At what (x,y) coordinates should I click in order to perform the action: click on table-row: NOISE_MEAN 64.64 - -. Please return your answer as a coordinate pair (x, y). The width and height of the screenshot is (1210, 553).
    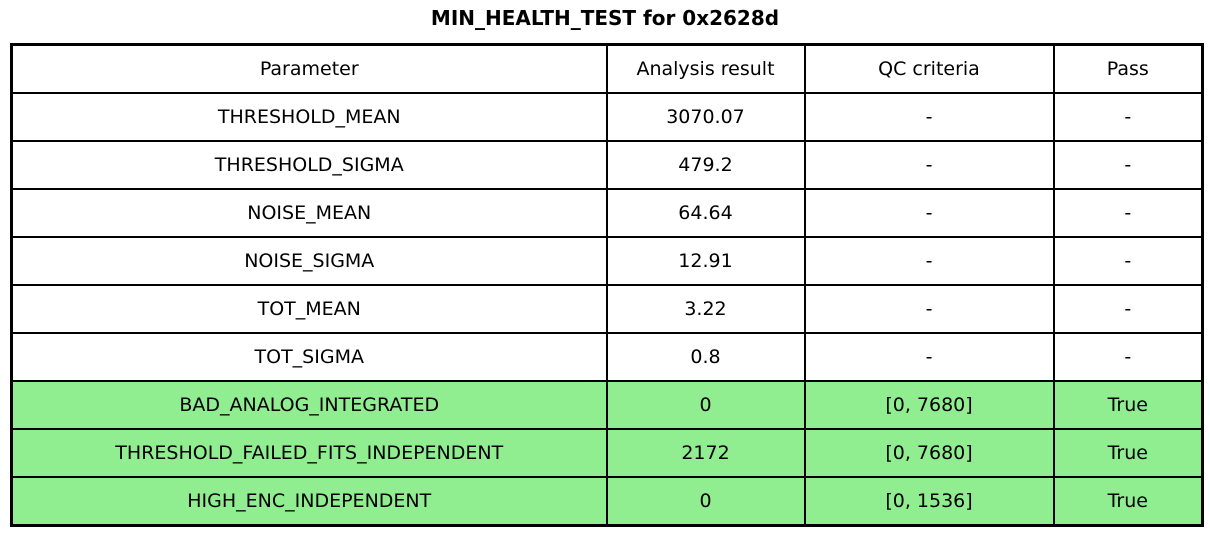
    Looking at the image, I should click on (607, 213).